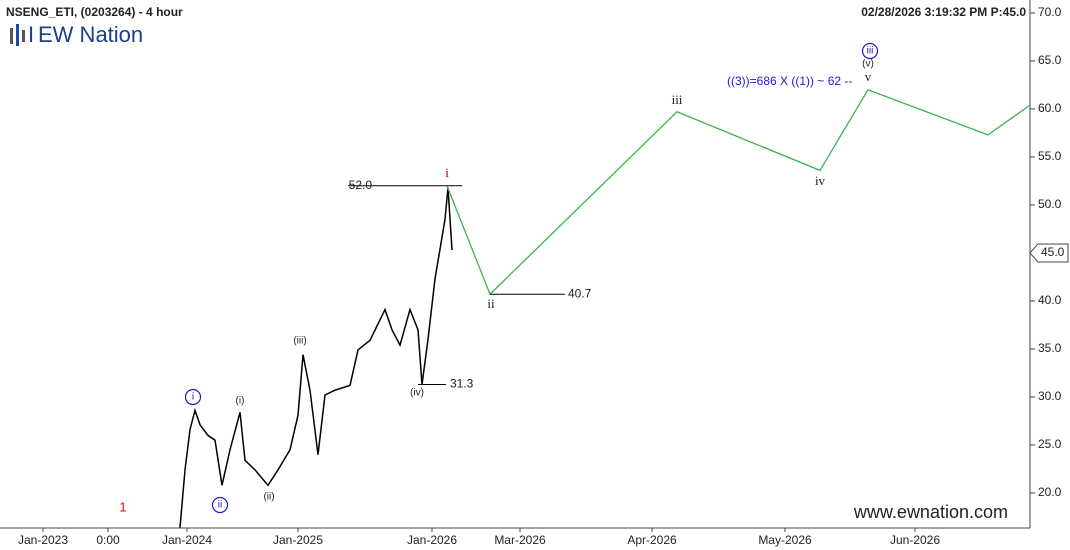 The height and width of the screenshot is (550, 1070). I want to click on timestamp: 02/28/2026 3:19:32 PM P:45.0, so click(943, 12).